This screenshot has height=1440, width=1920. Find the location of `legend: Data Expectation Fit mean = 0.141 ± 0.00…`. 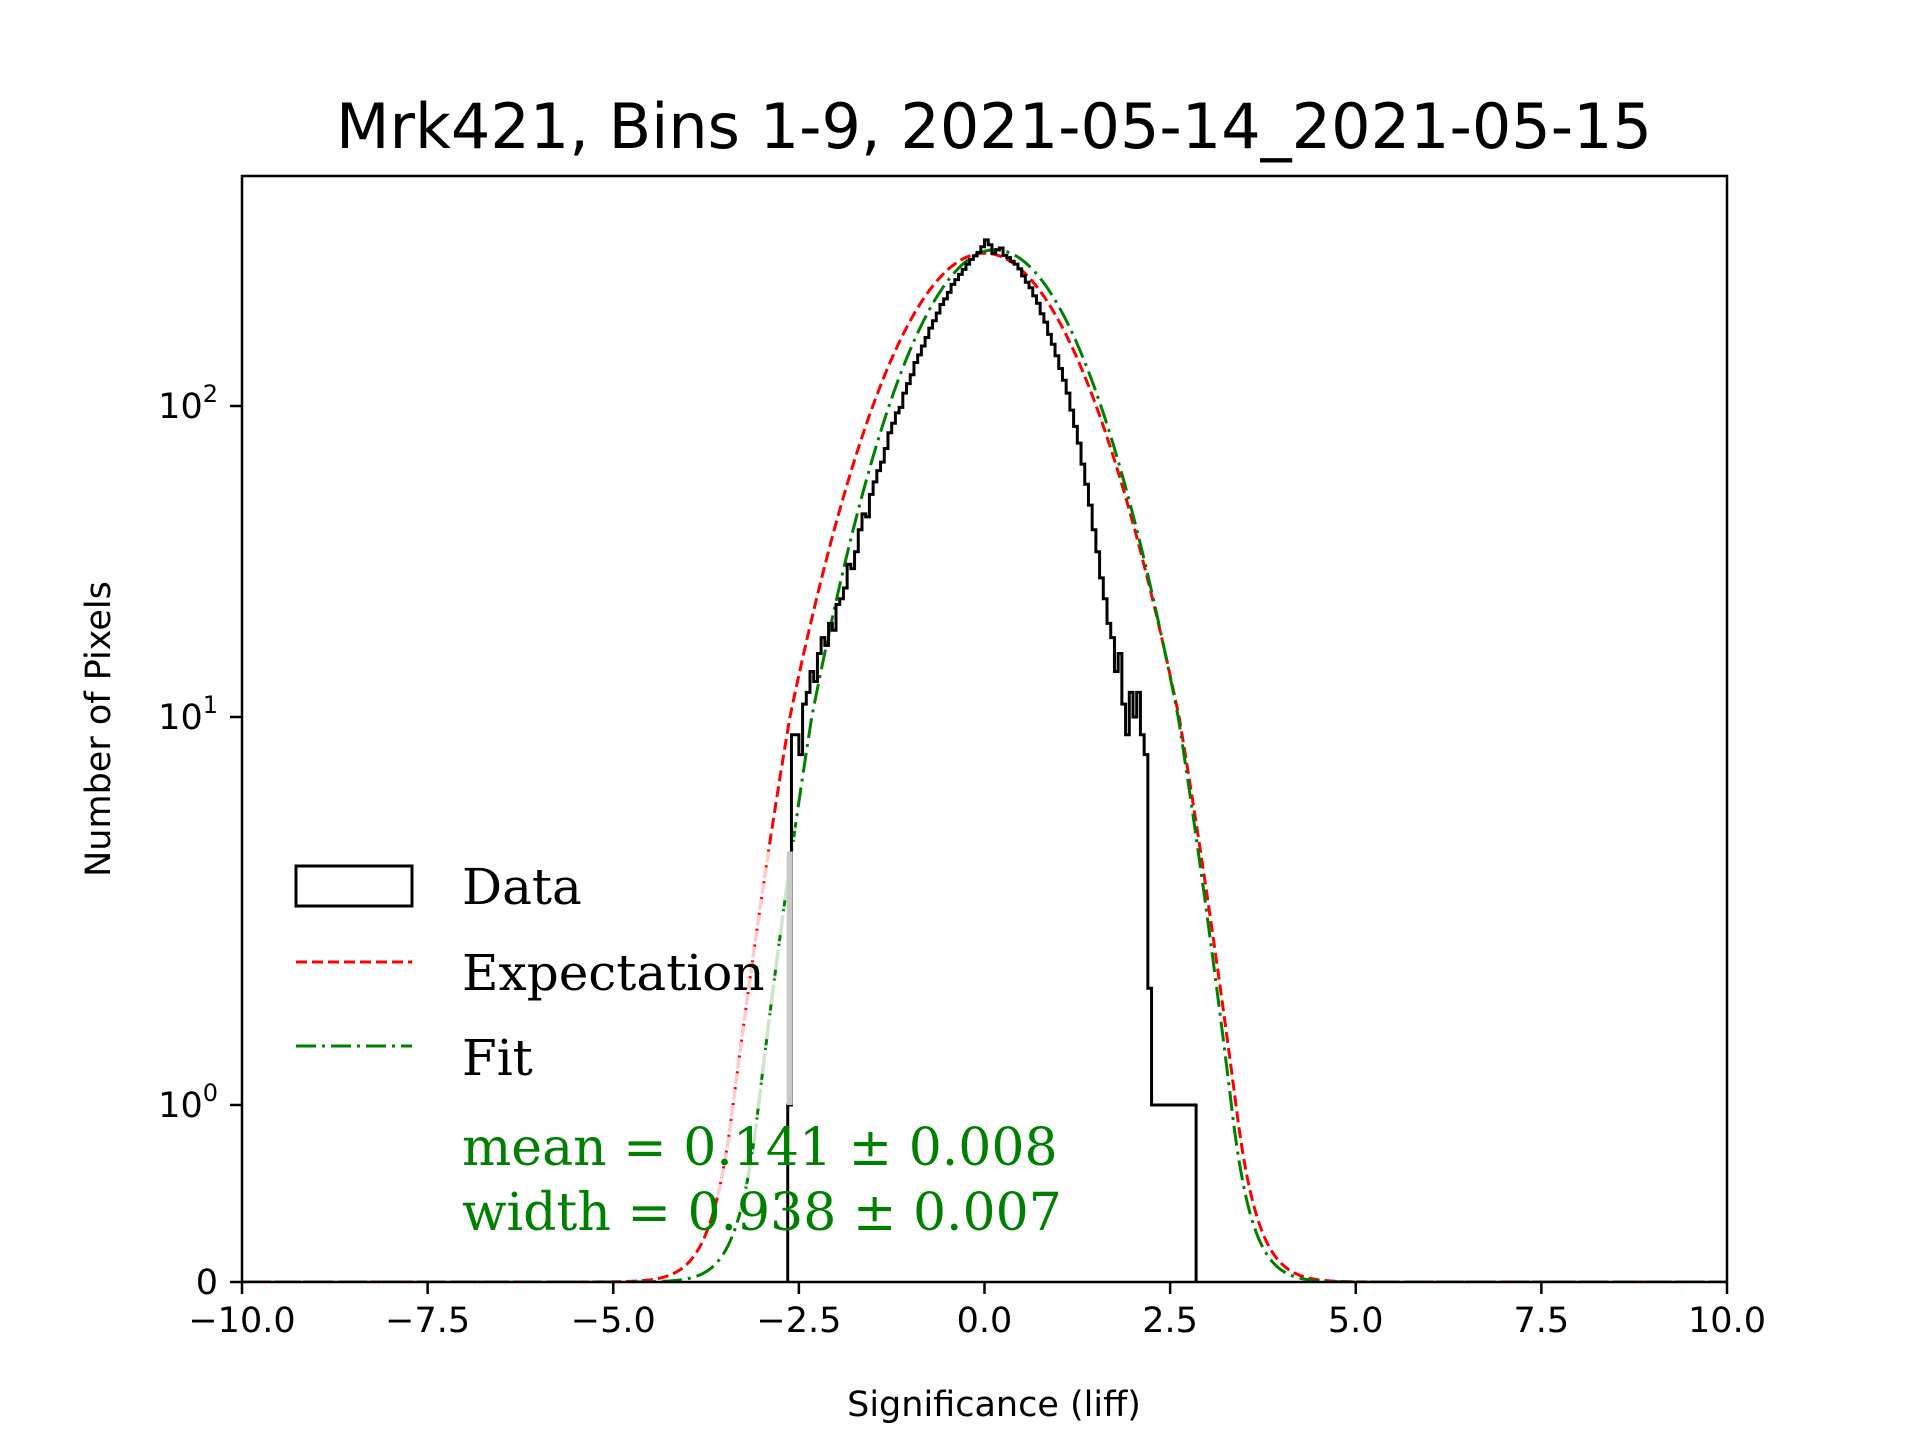

legend: Data Expectation Fit mean = 0.141 ± 0.00… is located at coordinates (678, 1050).